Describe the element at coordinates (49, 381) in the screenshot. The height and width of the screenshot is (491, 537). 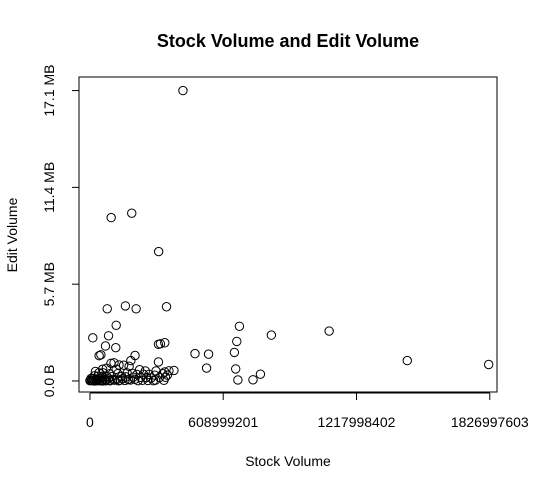
I see `y-tick-label: 0.0 B` at that location.